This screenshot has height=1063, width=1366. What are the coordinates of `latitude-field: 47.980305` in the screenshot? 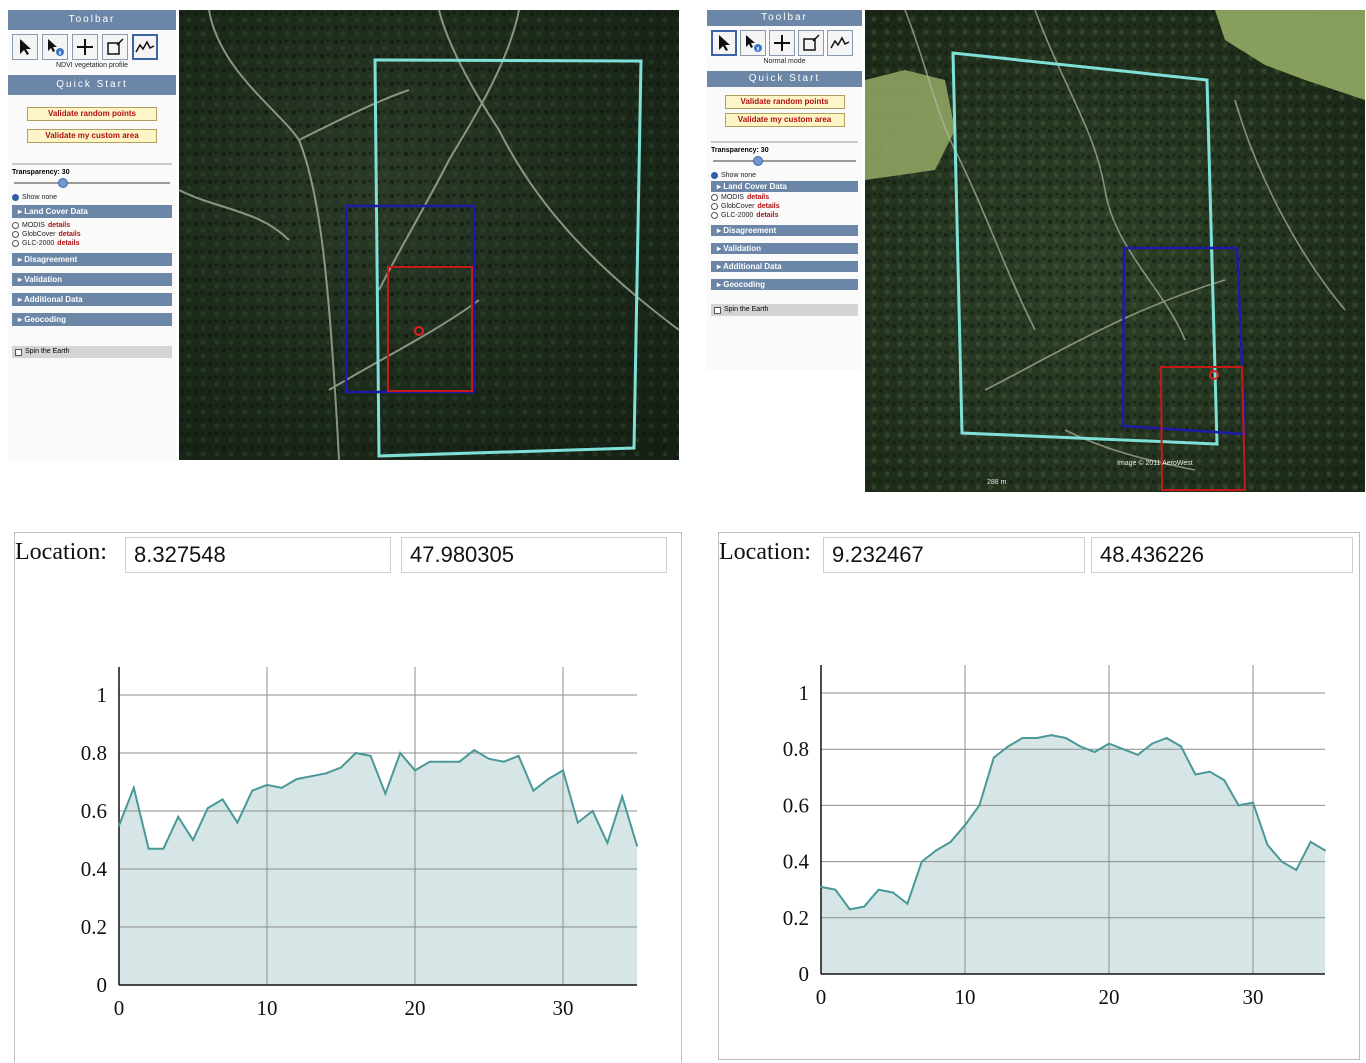 It's located at (534, 555).